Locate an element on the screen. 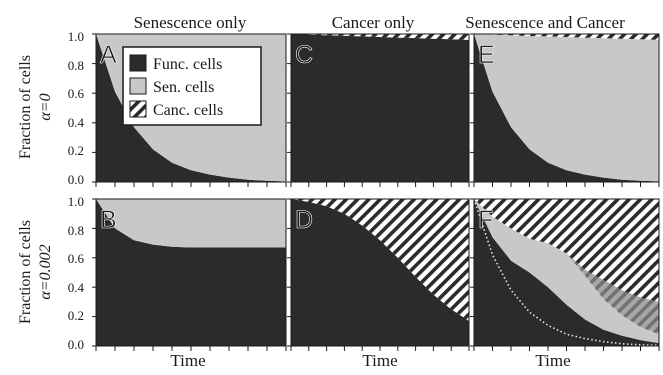  legend-swatch-cancer is located at coordinates (138, 109).